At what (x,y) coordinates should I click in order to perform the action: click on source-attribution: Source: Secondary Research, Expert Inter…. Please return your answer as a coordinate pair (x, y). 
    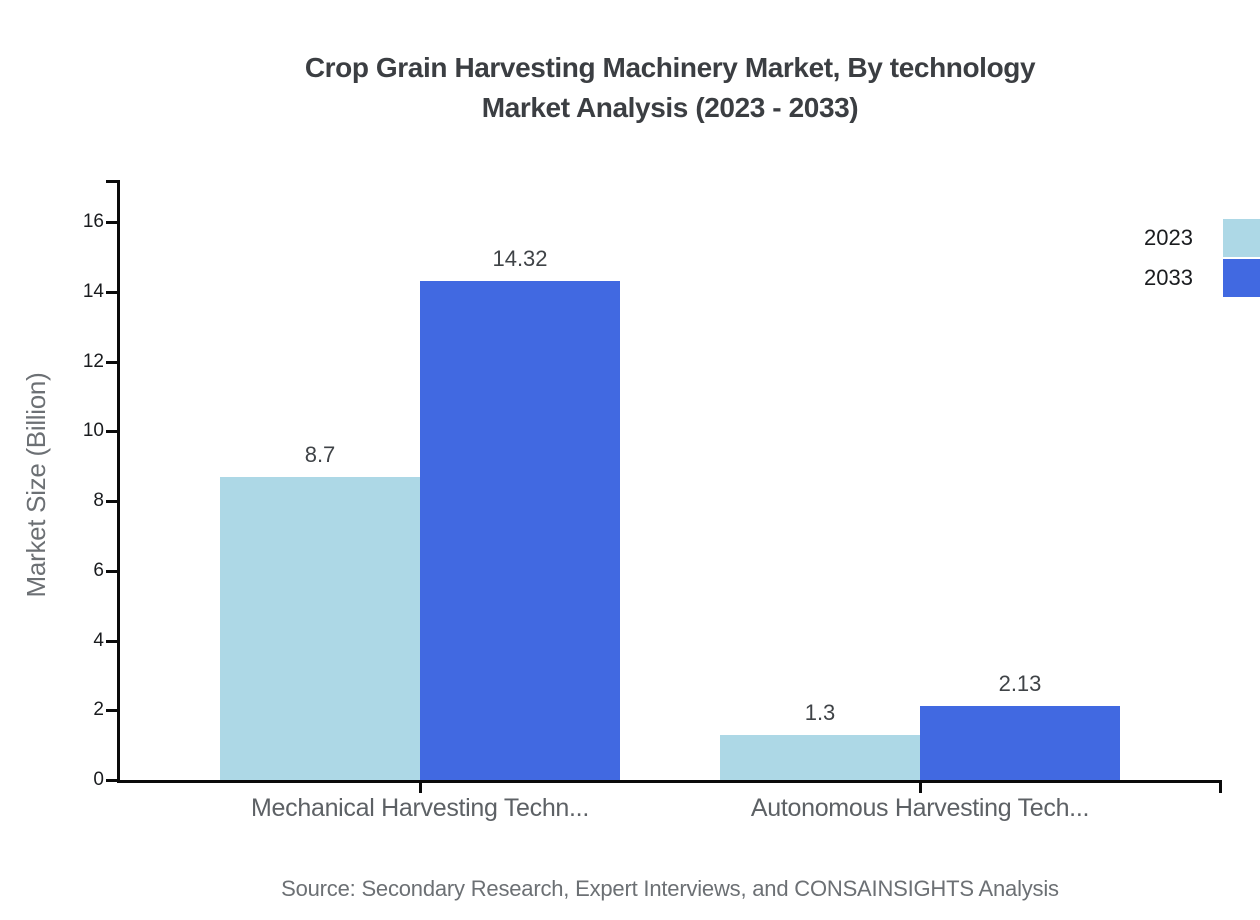
    Looking at the image, I should click on (670, 888).